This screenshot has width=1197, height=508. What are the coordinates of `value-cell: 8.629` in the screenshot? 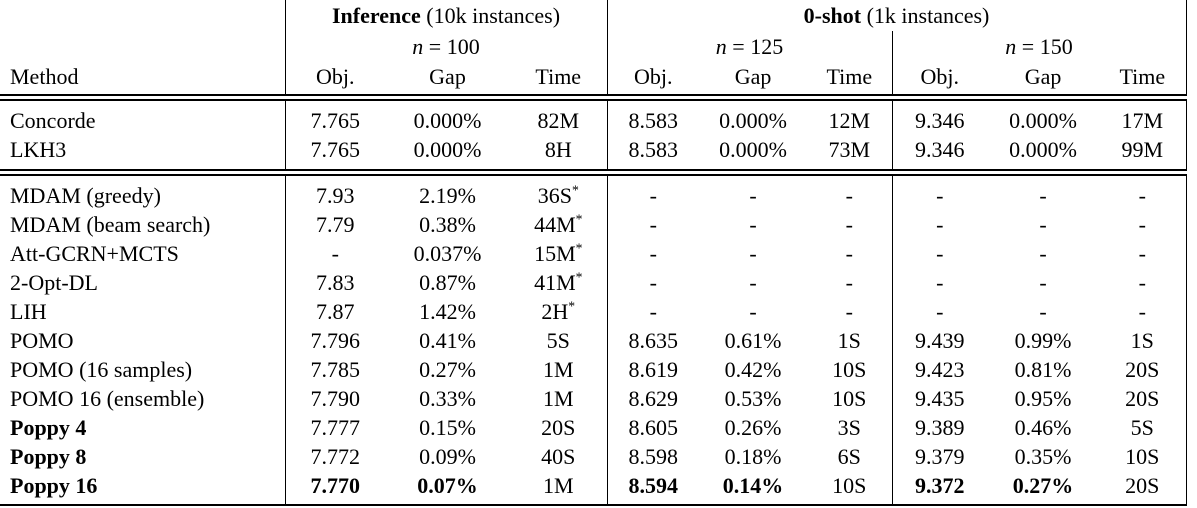 It's located at (653, 398).